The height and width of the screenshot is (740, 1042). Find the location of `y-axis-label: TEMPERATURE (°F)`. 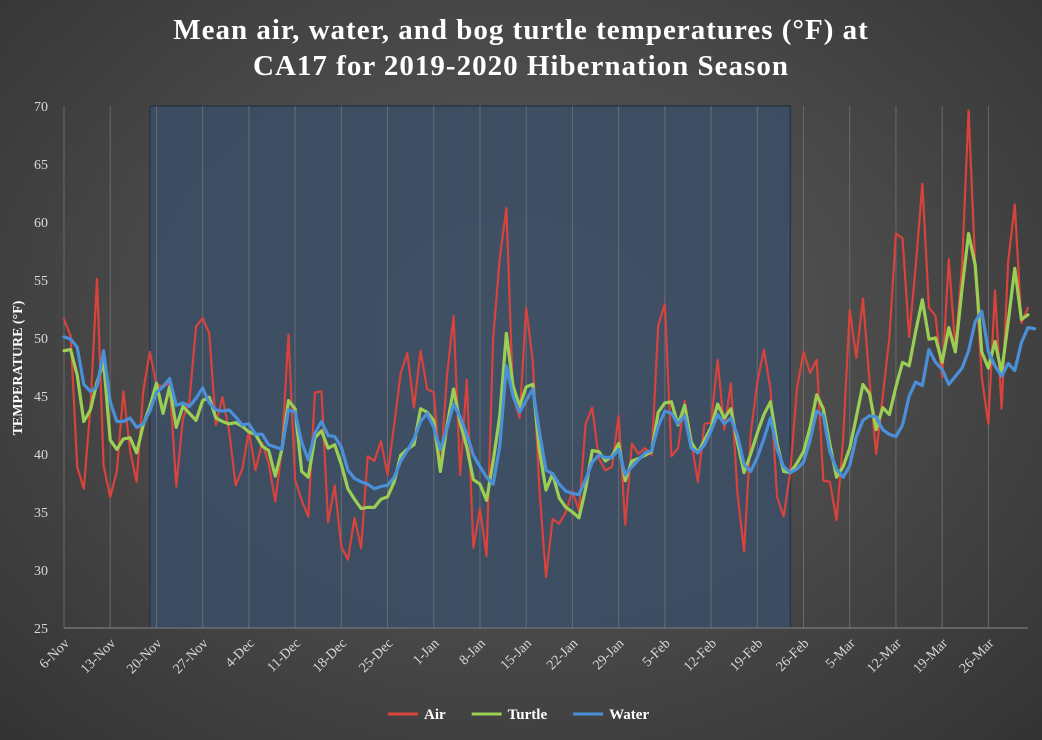

y-axis-label: TEMPERATURE (°F) is located at coordinates (18, 367).